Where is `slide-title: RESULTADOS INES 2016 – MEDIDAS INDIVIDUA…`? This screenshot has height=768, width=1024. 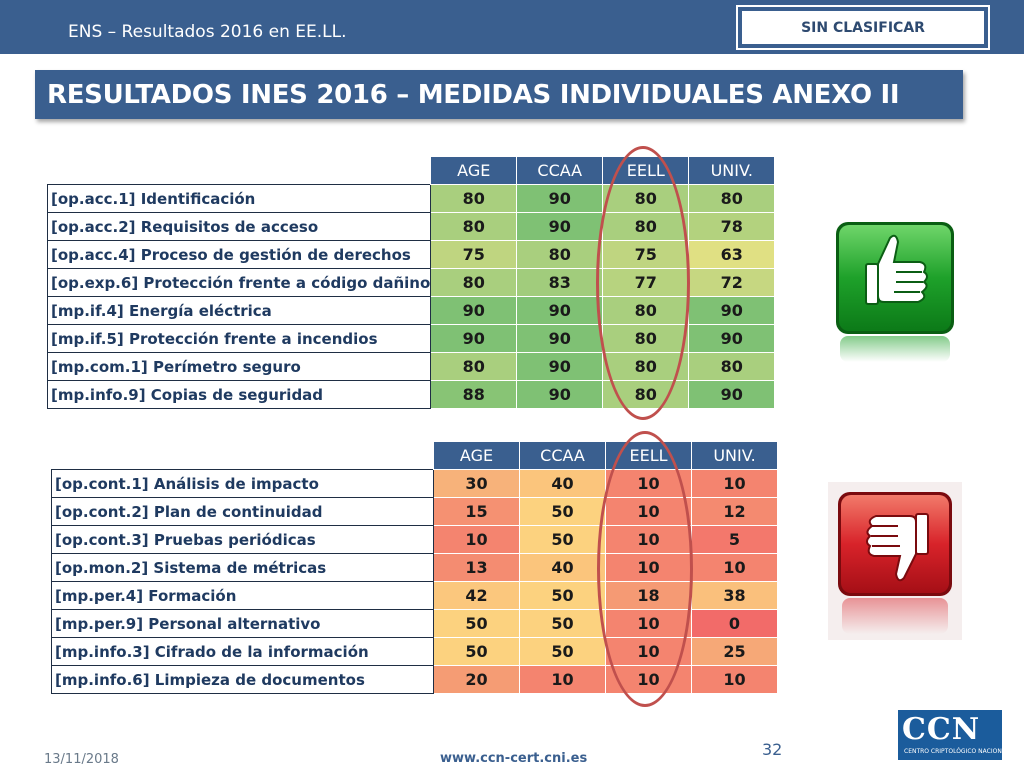
slide-title: RESULTADOS INES 2016 – MEDIDAS INDIVIDUA… is located at coordinates (473, 95).